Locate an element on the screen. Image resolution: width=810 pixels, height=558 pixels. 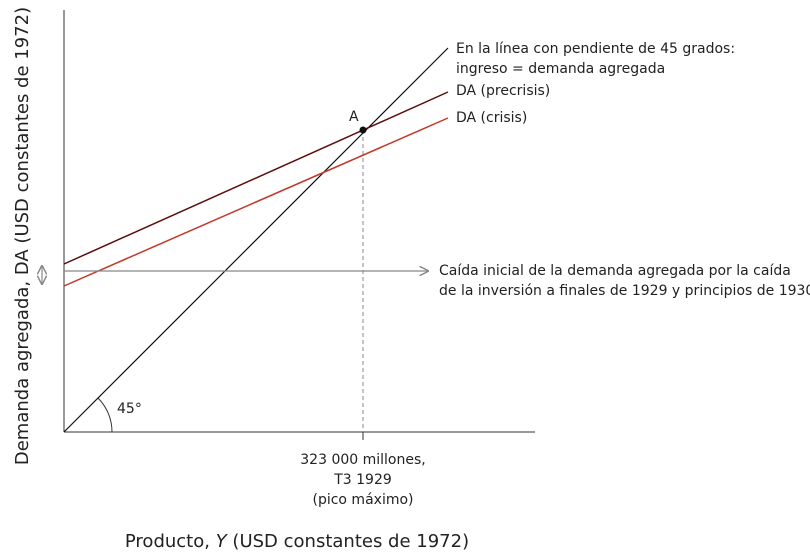
x-axis-label-part: Producto, is located at coordinates (170, 541).